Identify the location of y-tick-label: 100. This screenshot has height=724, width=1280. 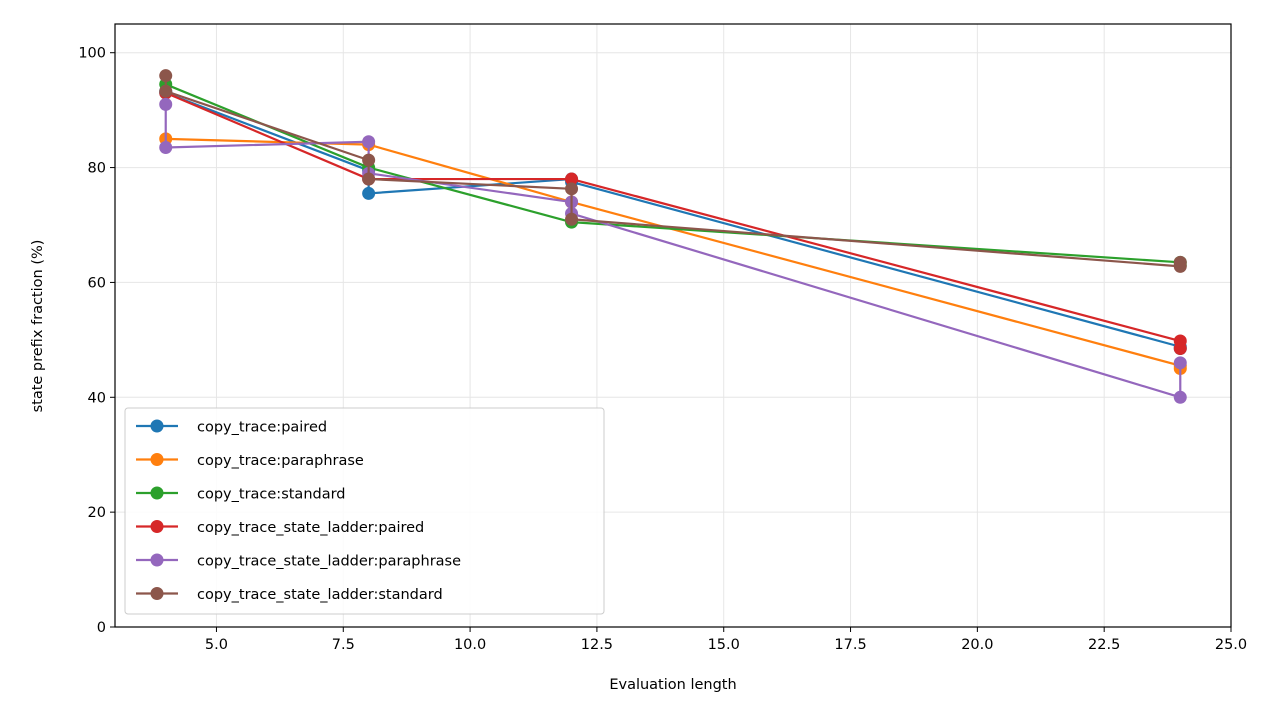
(92, 54).